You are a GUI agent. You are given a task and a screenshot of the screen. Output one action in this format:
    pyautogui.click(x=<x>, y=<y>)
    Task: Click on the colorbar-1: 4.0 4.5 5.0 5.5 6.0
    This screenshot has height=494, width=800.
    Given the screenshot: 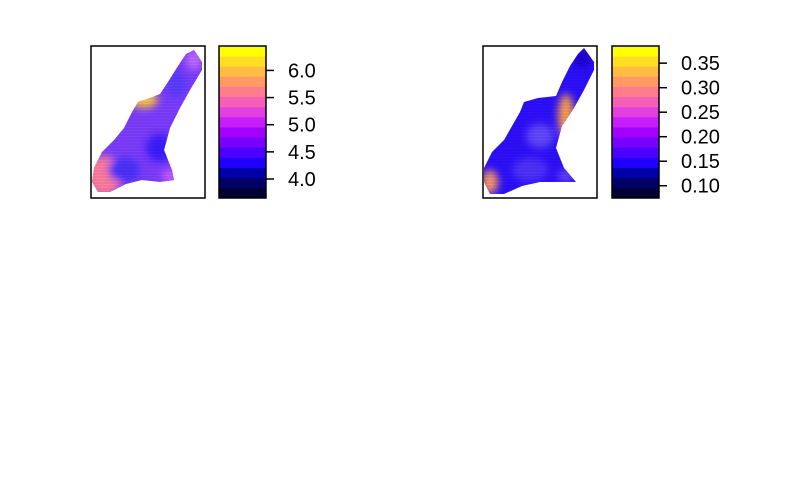 What is the action you would take?
    pyautogui.click(x=267, y=122)
    